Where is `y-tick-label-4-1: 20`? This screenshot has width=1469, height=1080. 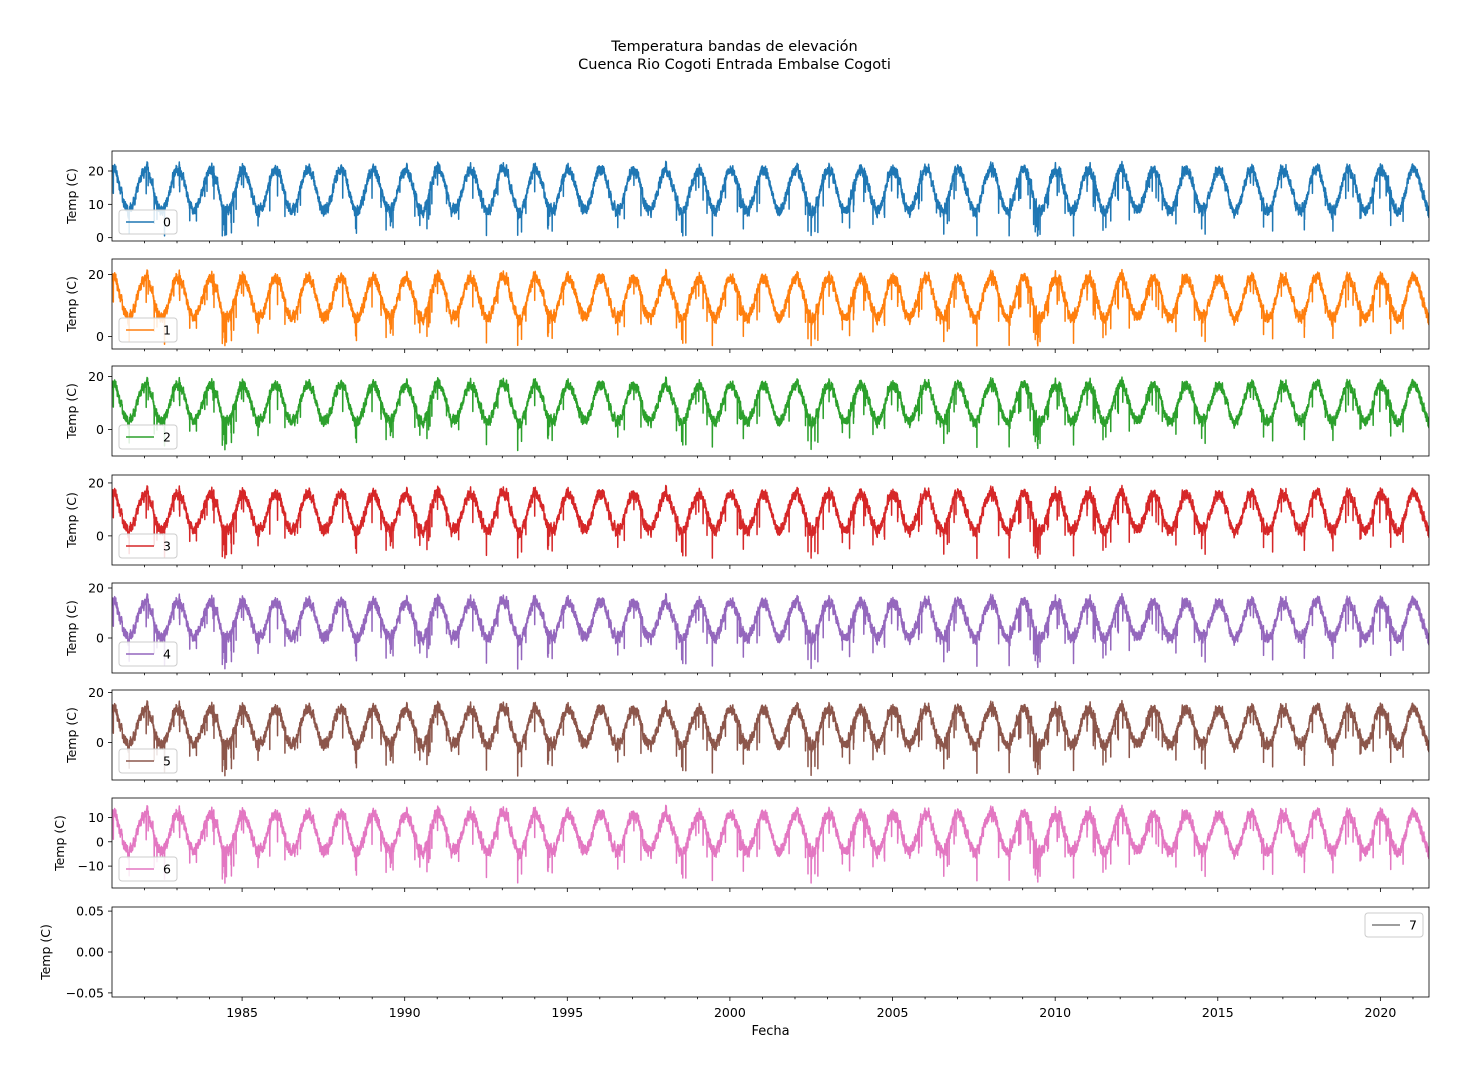
y-tick-label-4-1: 20 is located at coordinates (96, 588).